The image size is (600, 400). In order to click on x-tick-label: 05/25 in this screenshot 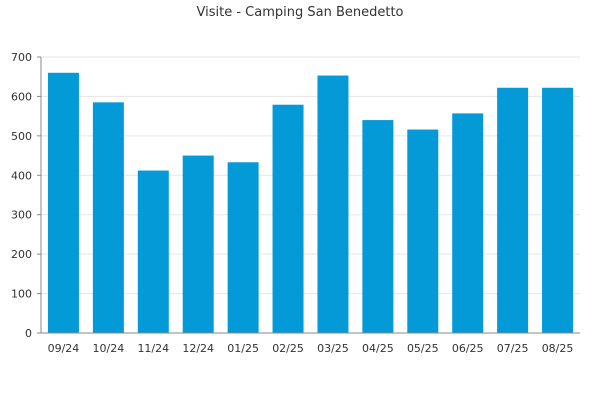, I will do `click(423, 348)`.